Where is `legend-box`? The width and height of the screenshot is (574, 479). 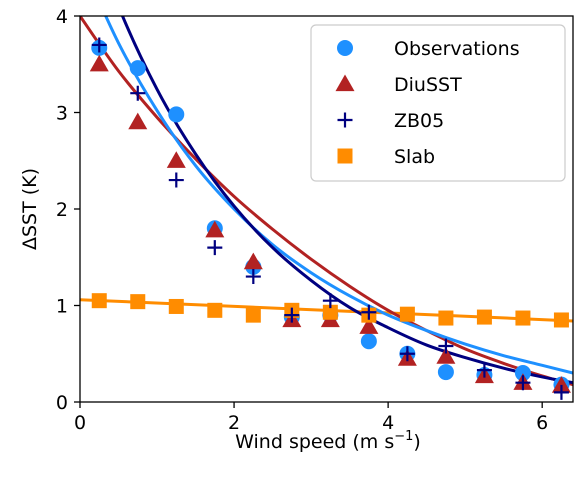
legend-box is located at coordinates (438, 103).